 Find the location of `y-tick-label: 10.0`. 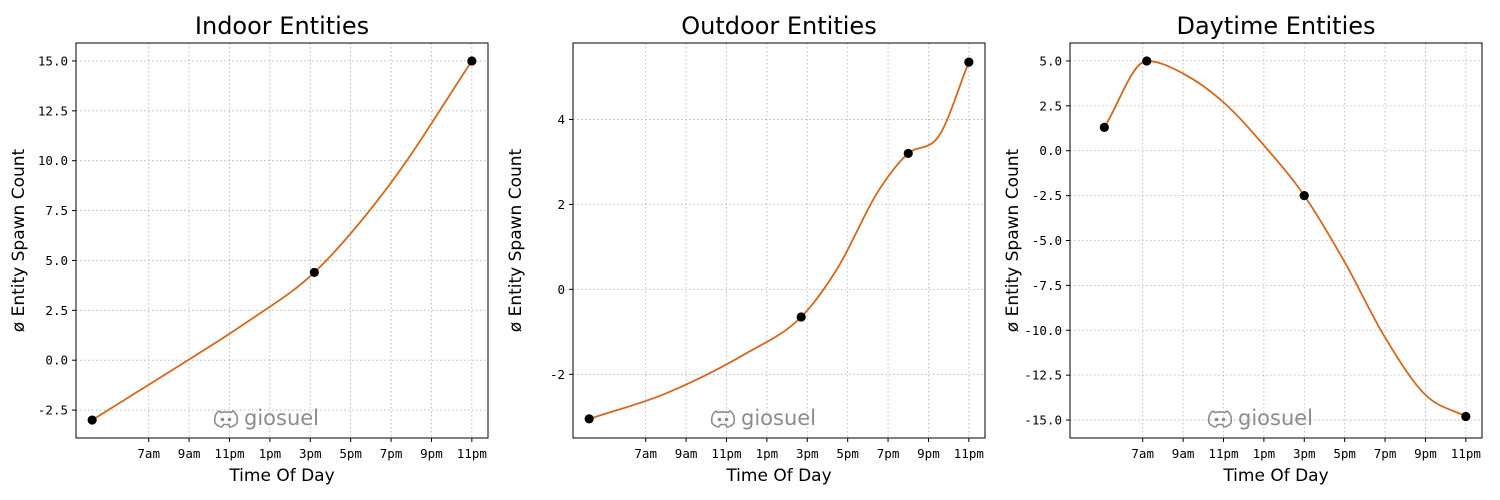

y-tick-label: 10.0 is located at coordinates (53, 160).